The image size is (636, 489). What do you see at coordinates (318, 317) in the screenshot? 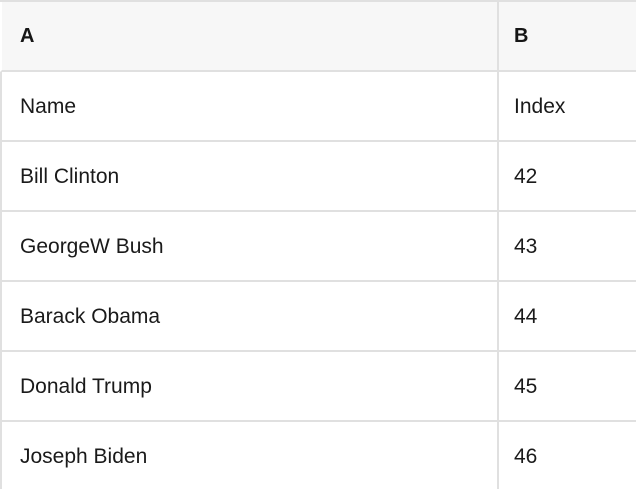
I see `table-row: Barack Obama 44` at bounding box center [318, 317].